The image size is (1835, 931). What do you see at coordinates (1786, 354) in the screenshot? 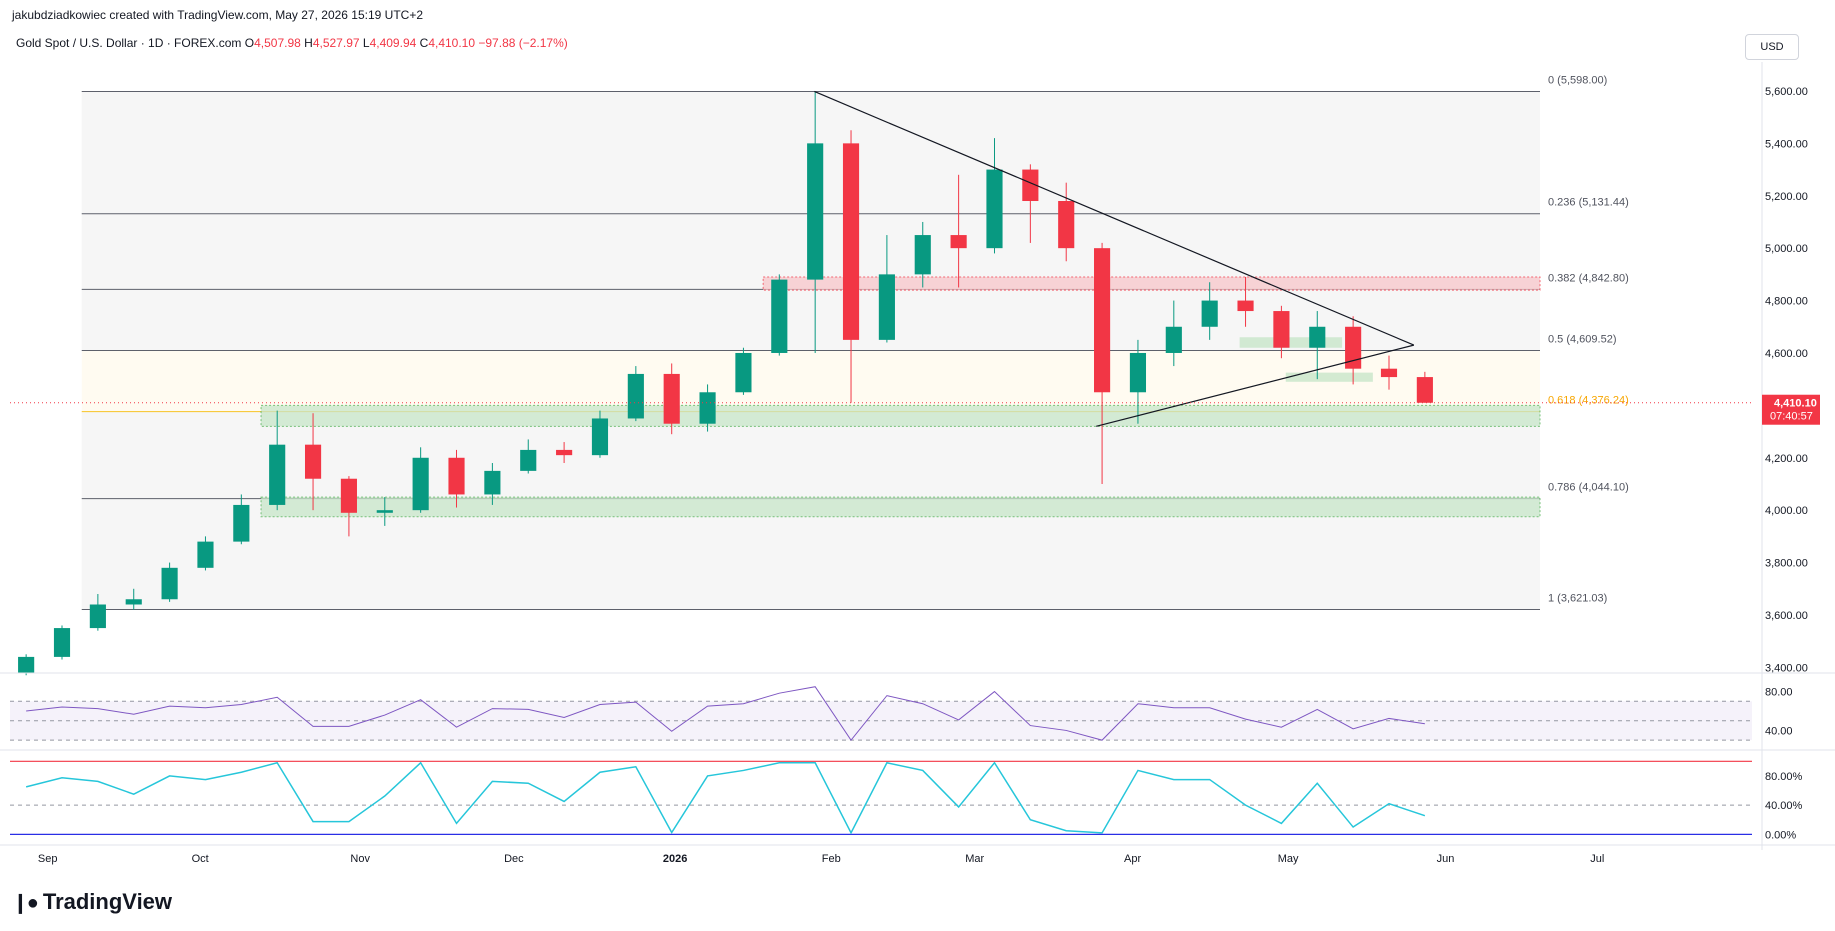
I see `price-tick-label: 4,600.00` at bounding box center [1786, 354].